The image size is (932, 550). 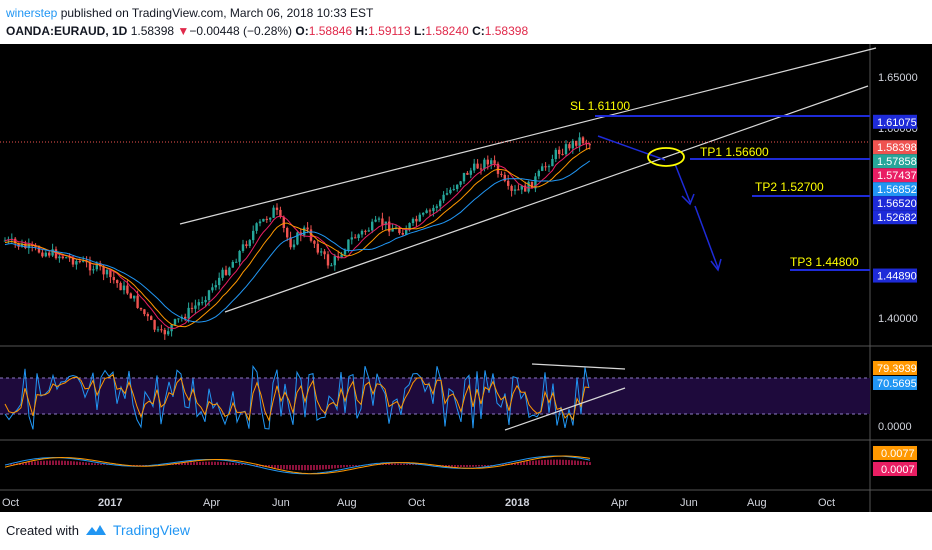 I want to click on stoch-k-value: 70.5695, so click(x=897, y=384).